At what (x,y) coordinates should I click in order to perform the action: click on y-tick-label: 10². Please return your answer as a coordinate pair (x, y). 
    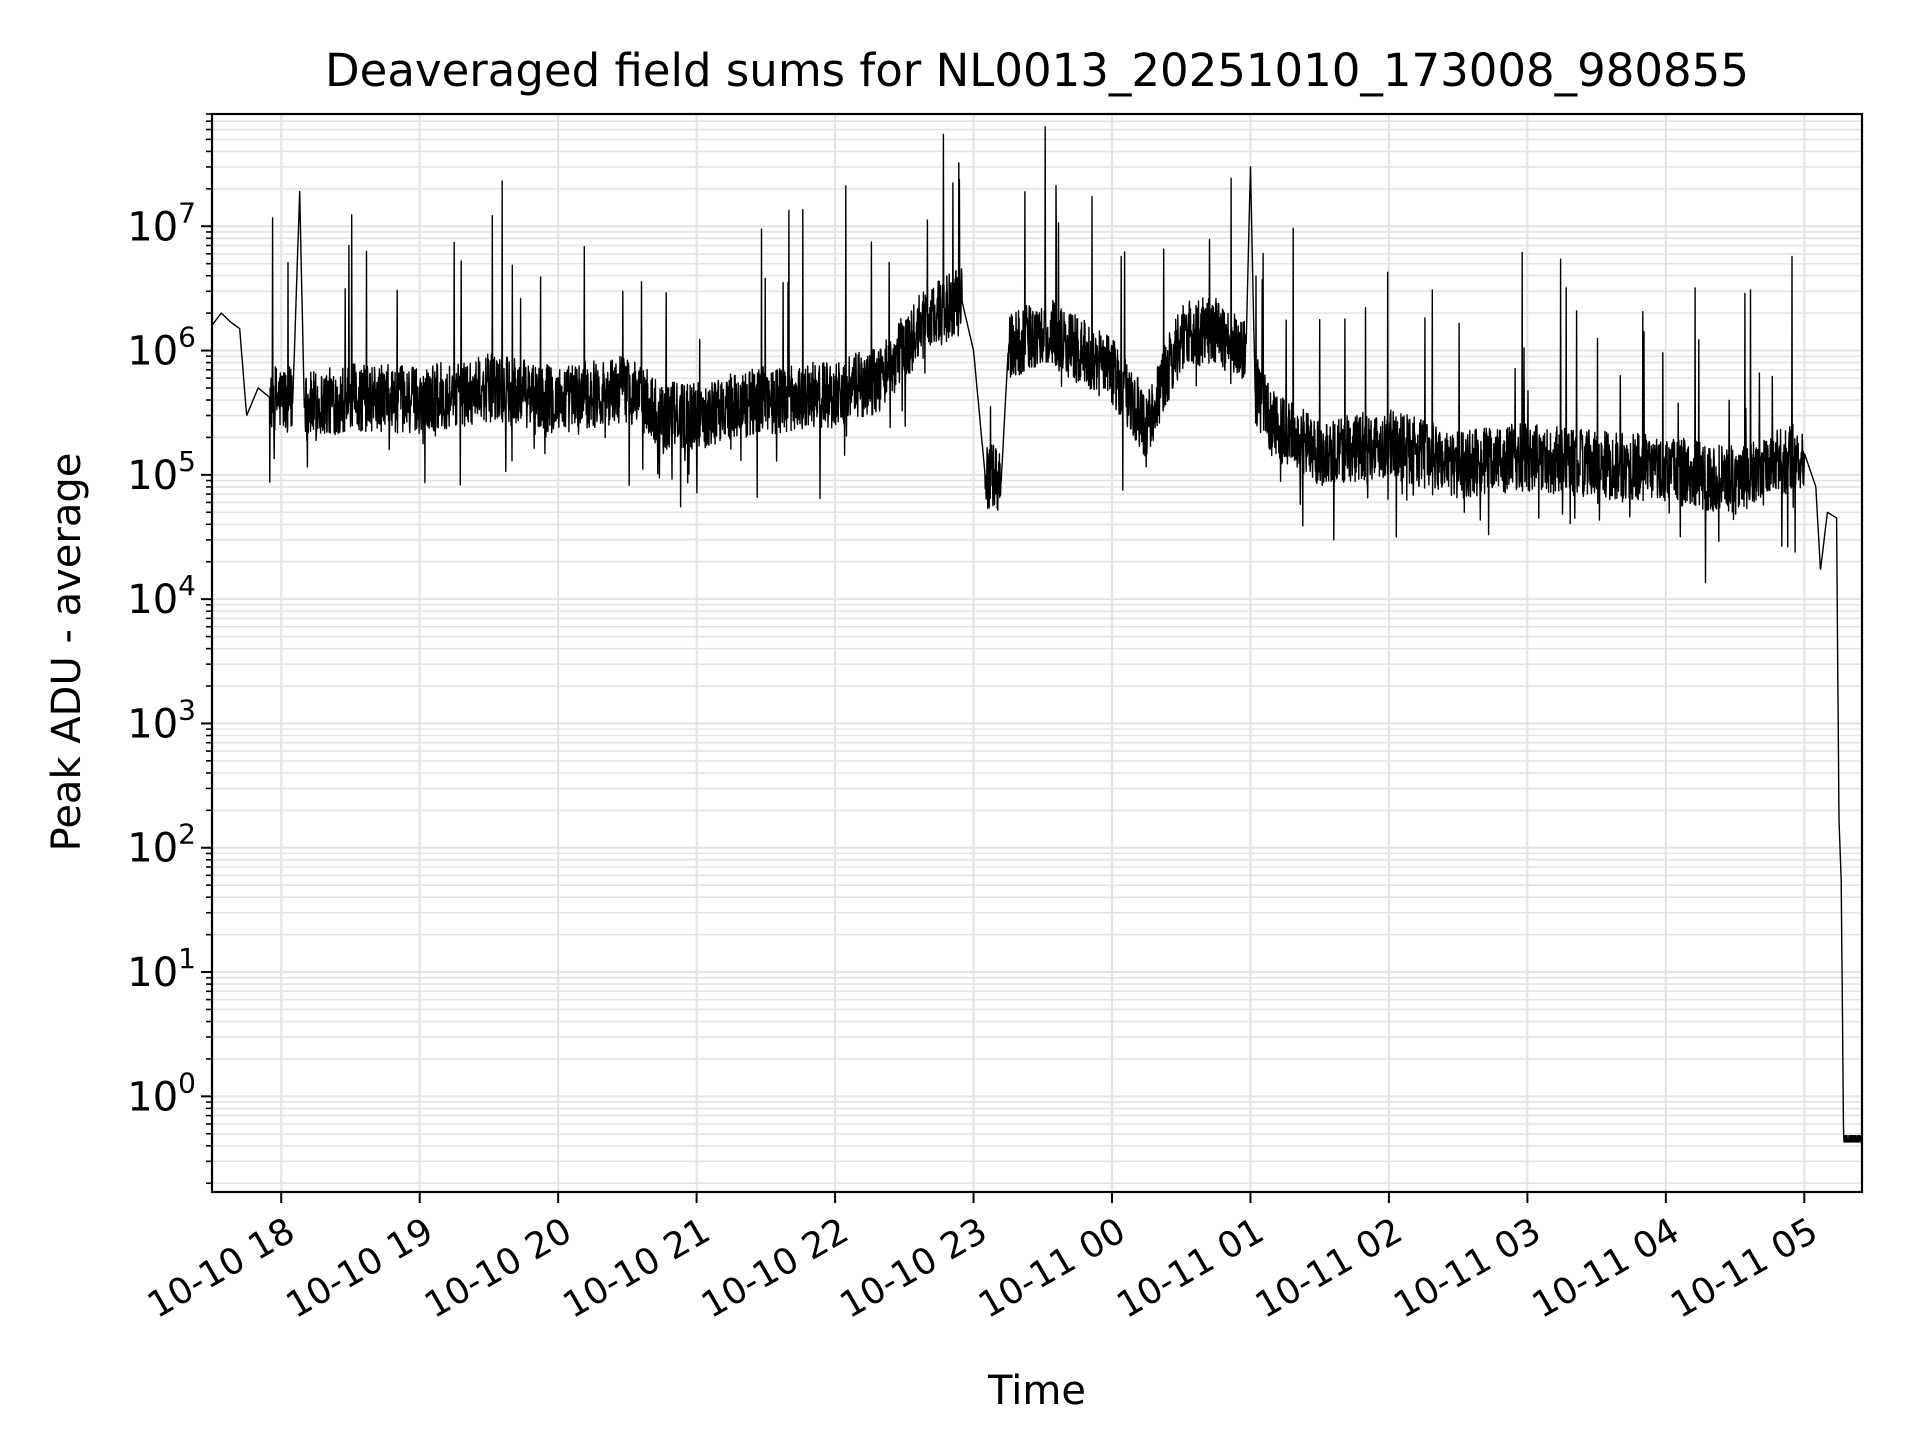
    Looking at the image, I should click on (161, 845).